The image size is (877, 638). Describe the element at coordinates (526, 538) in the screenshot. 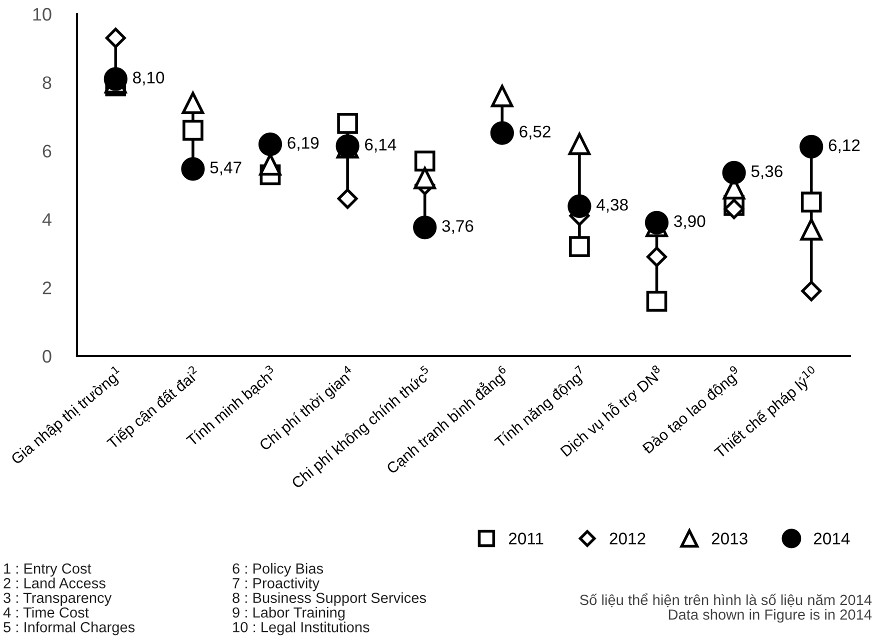

I see `legend-label: 2011` at that location.